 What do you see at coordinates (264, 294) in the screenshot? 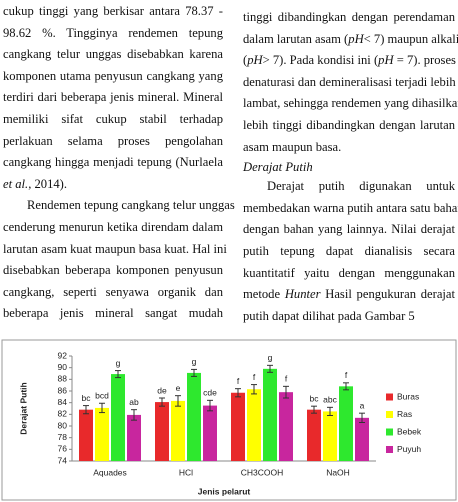
I see `text-segment: metode` at bounding box center [264, 294].